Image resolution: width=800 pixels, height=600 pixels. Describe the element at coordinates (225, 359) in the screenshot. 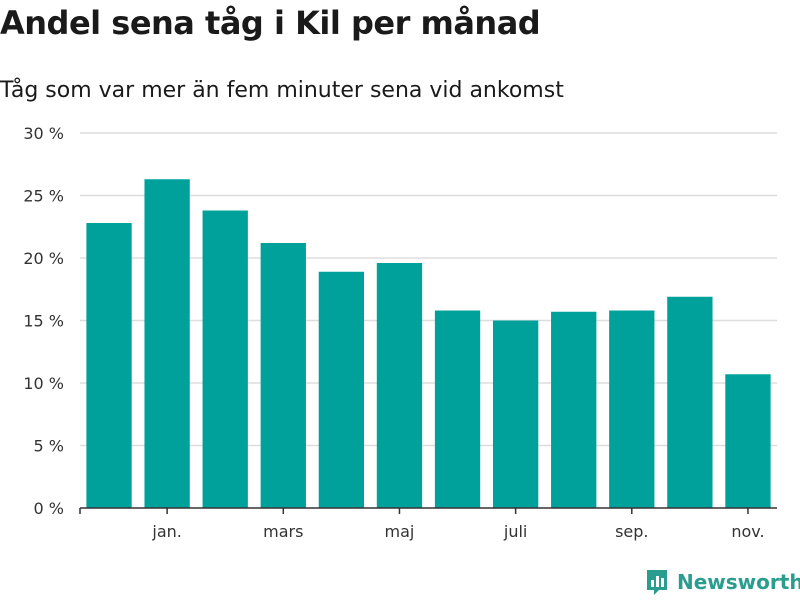

I see `bar-feb` at that location.